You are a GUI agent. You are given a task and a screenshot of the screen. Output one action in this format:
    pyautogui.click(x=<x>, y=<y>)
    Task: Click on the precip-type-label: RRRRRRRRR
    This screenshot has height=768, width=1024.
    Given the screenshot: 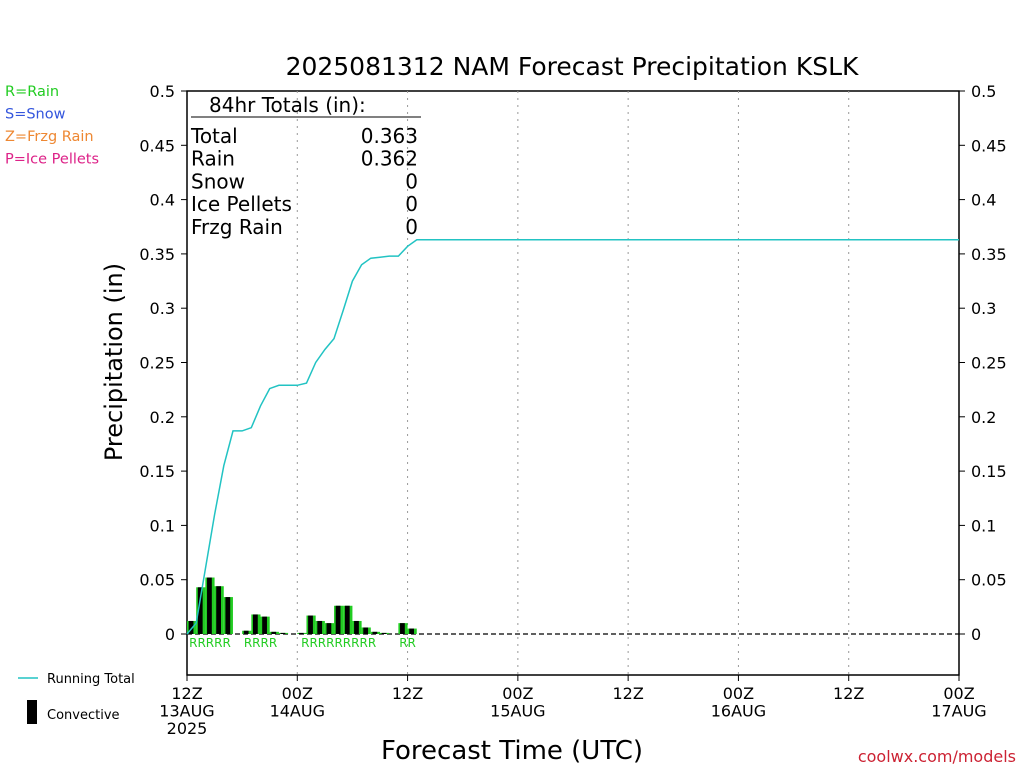 What is the action you would take?
    pyautogui.click(x=338, y=643)
    